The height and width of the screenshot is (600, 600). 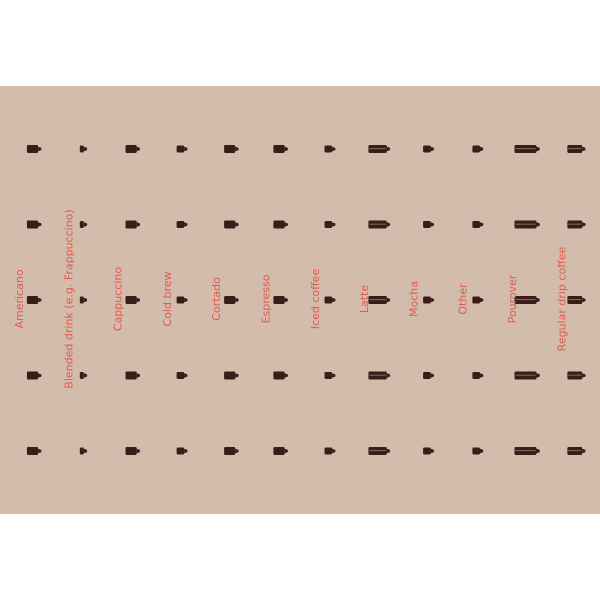 What do you see at coordinates (216, 299) in the screenshot?
I see `category-label: Cortado` at bounding box center [216, 299].